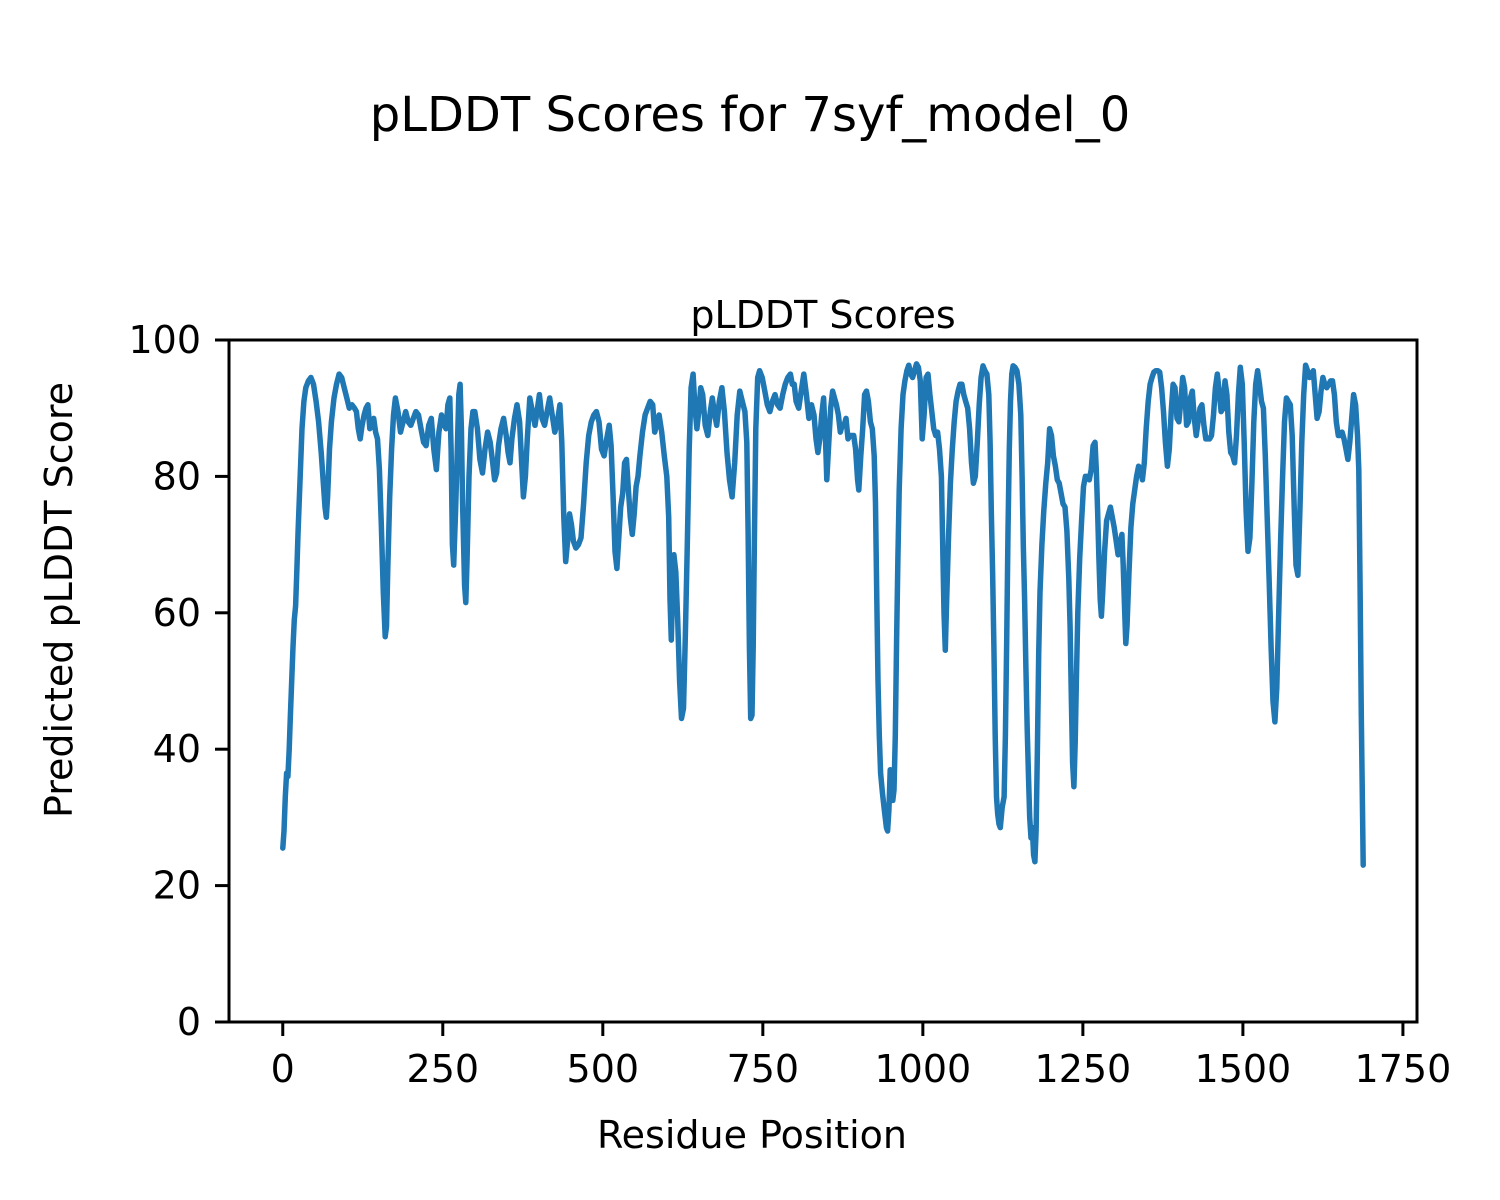 The height and width of the screenshot is (1200, 1500). What do you see at coordinates (189, 1022) in the screenshot?
I see `y-tick-label: 0` at bounding box center [189, 1022].